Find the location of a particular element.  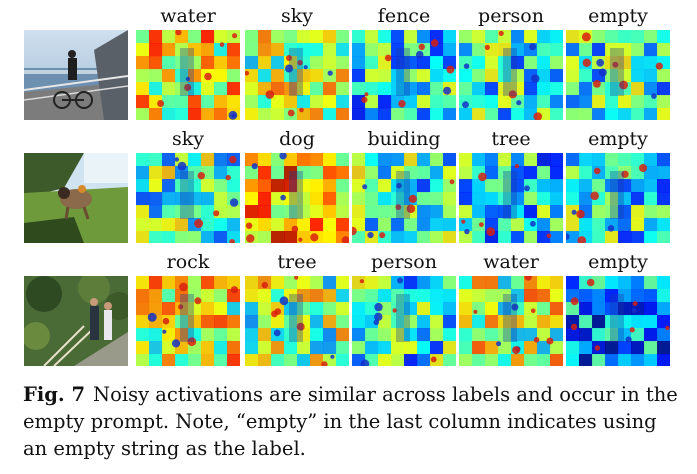

label: fence is located at coordinates (404, 16).